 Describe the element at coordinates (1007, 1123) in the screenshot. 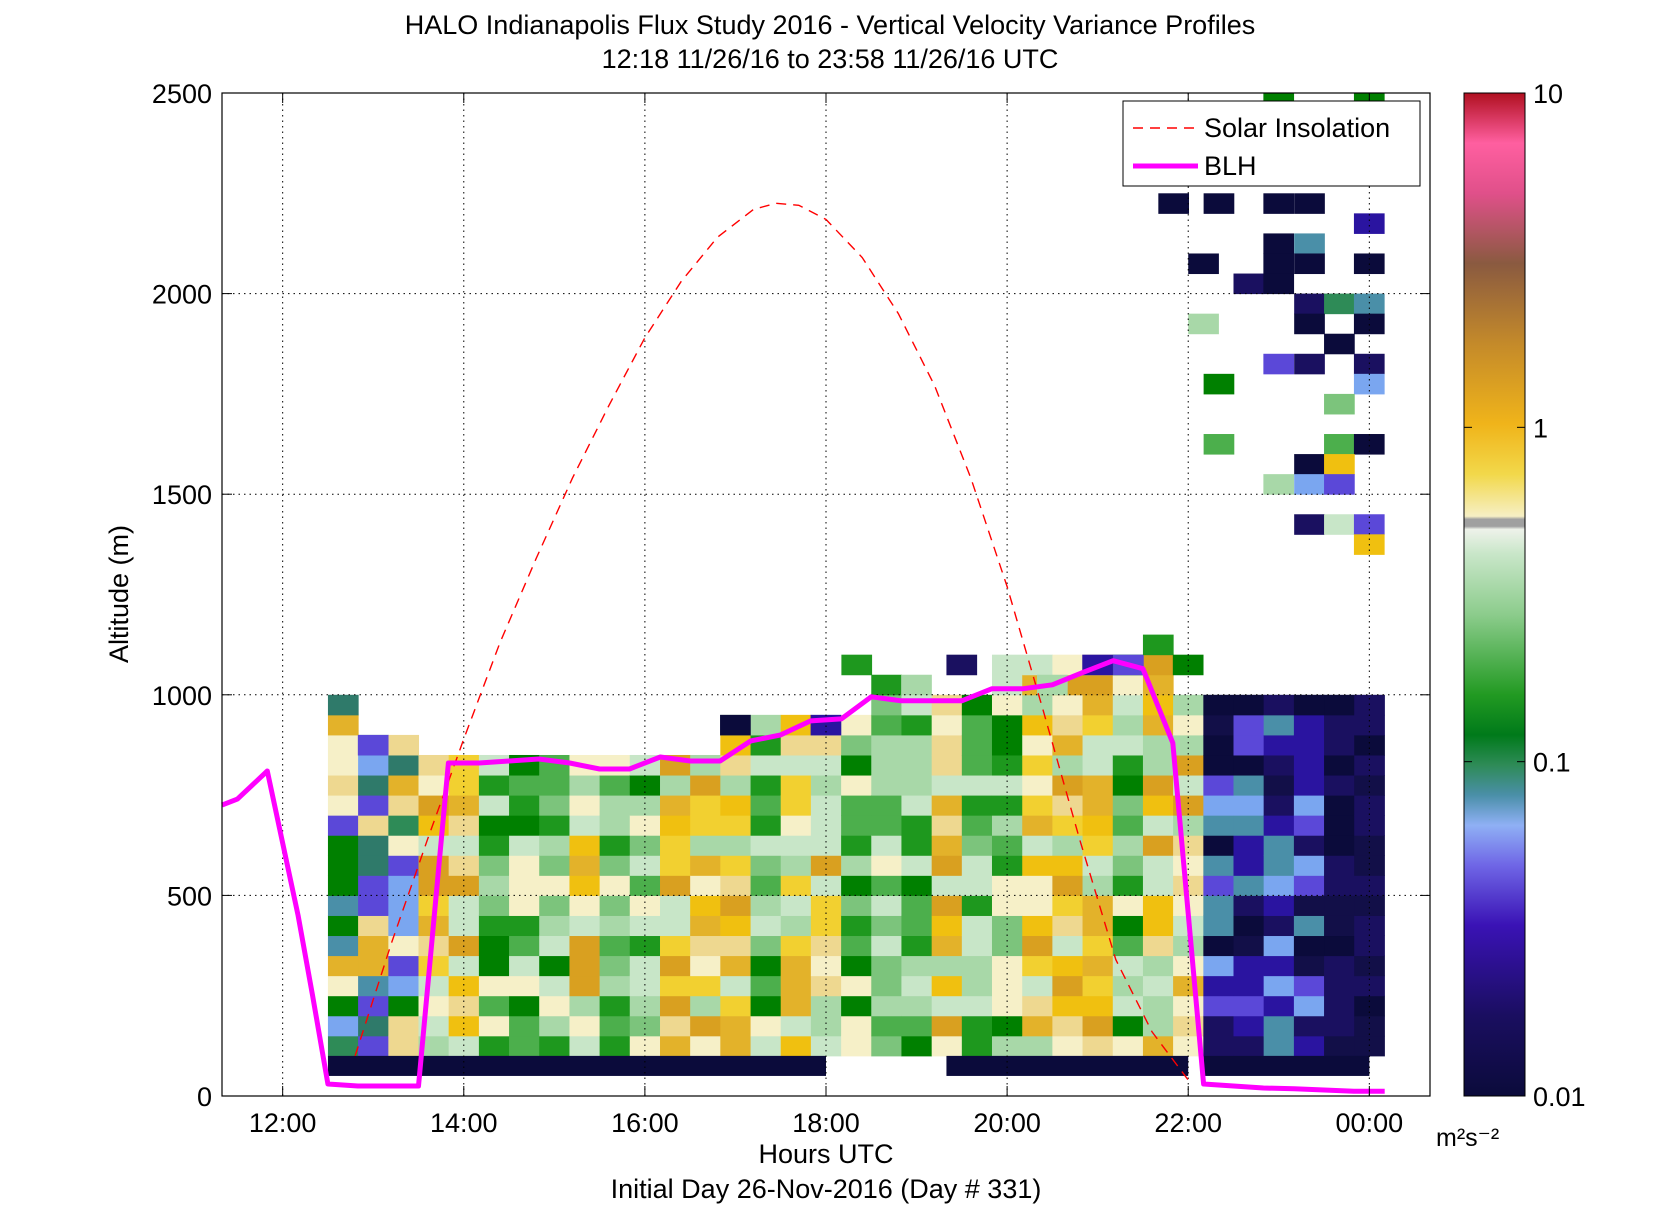

I see `x-tick-label: 20:00` at that location.